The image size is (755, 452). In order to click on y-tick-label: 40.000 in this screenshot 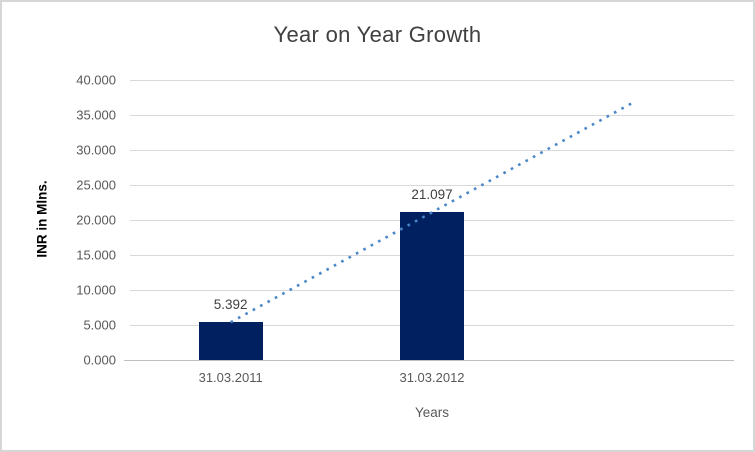, I will do `click(96, 80)`.